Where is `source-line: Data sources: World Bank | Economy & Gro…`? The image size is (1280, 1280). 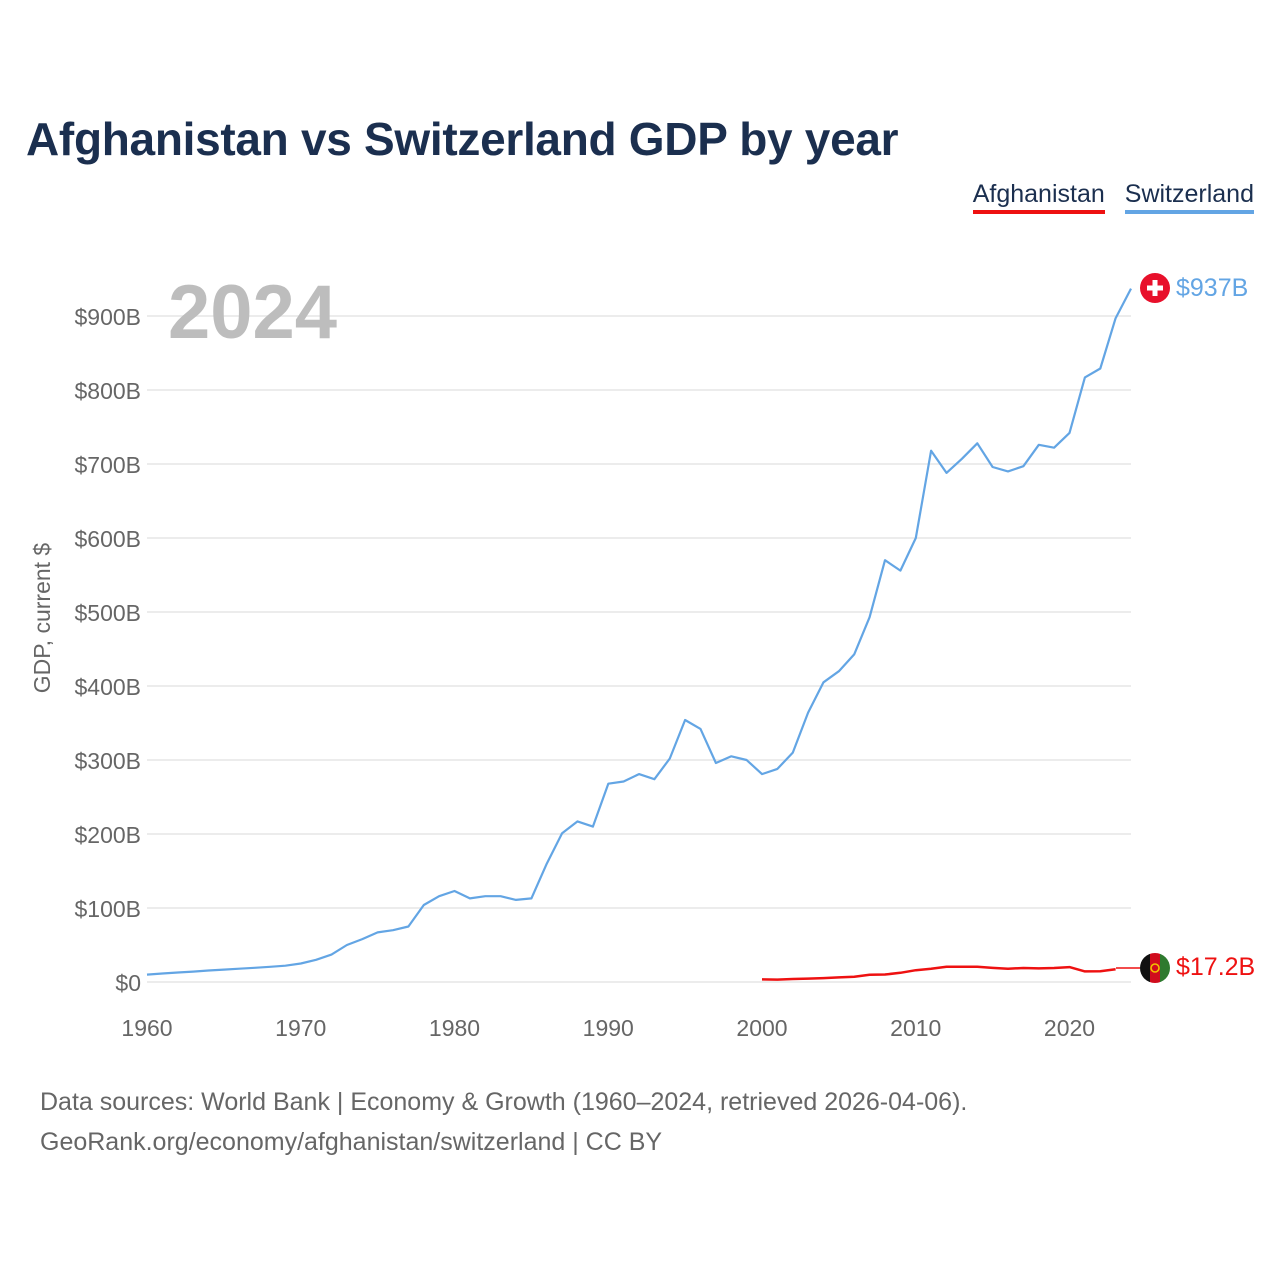
source-line: Data sources: World Bank | Economy & Gro… is located at coordinates (504, 1102).